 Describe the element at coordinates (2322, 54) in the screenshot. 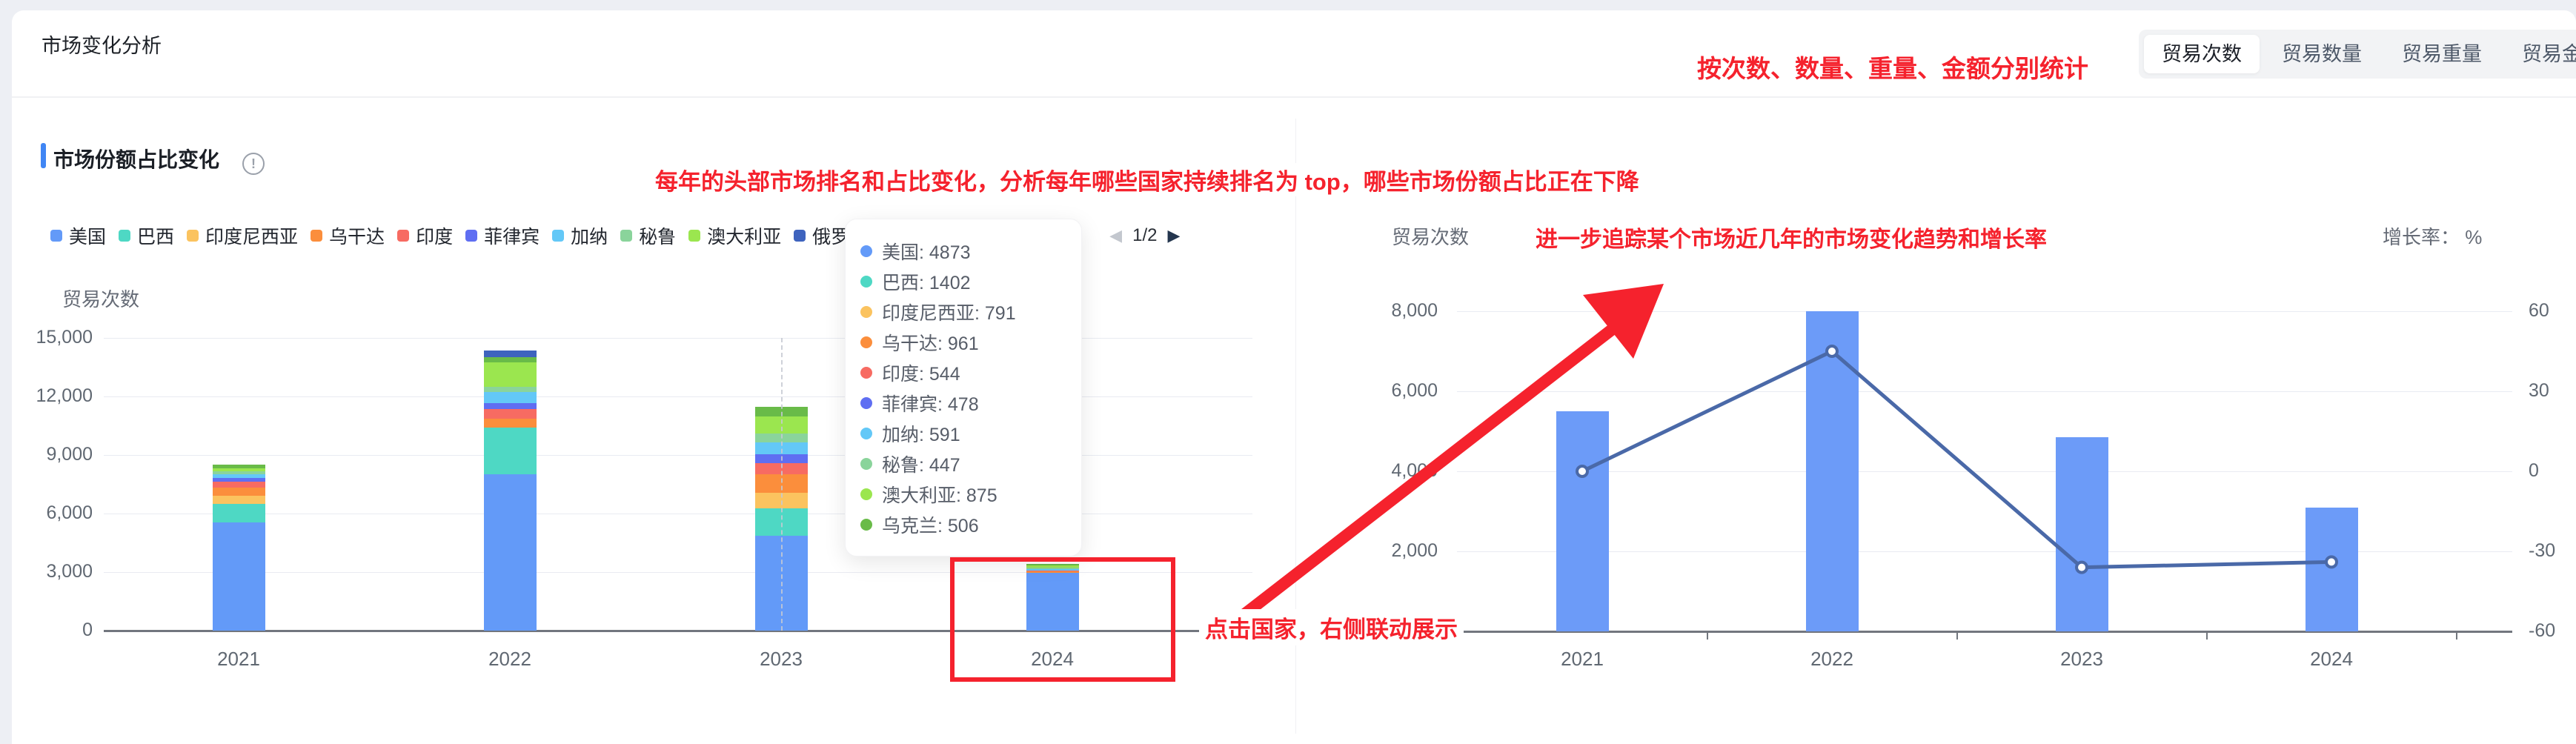

I see `metric-tab-1: 贸易数量` at that location.